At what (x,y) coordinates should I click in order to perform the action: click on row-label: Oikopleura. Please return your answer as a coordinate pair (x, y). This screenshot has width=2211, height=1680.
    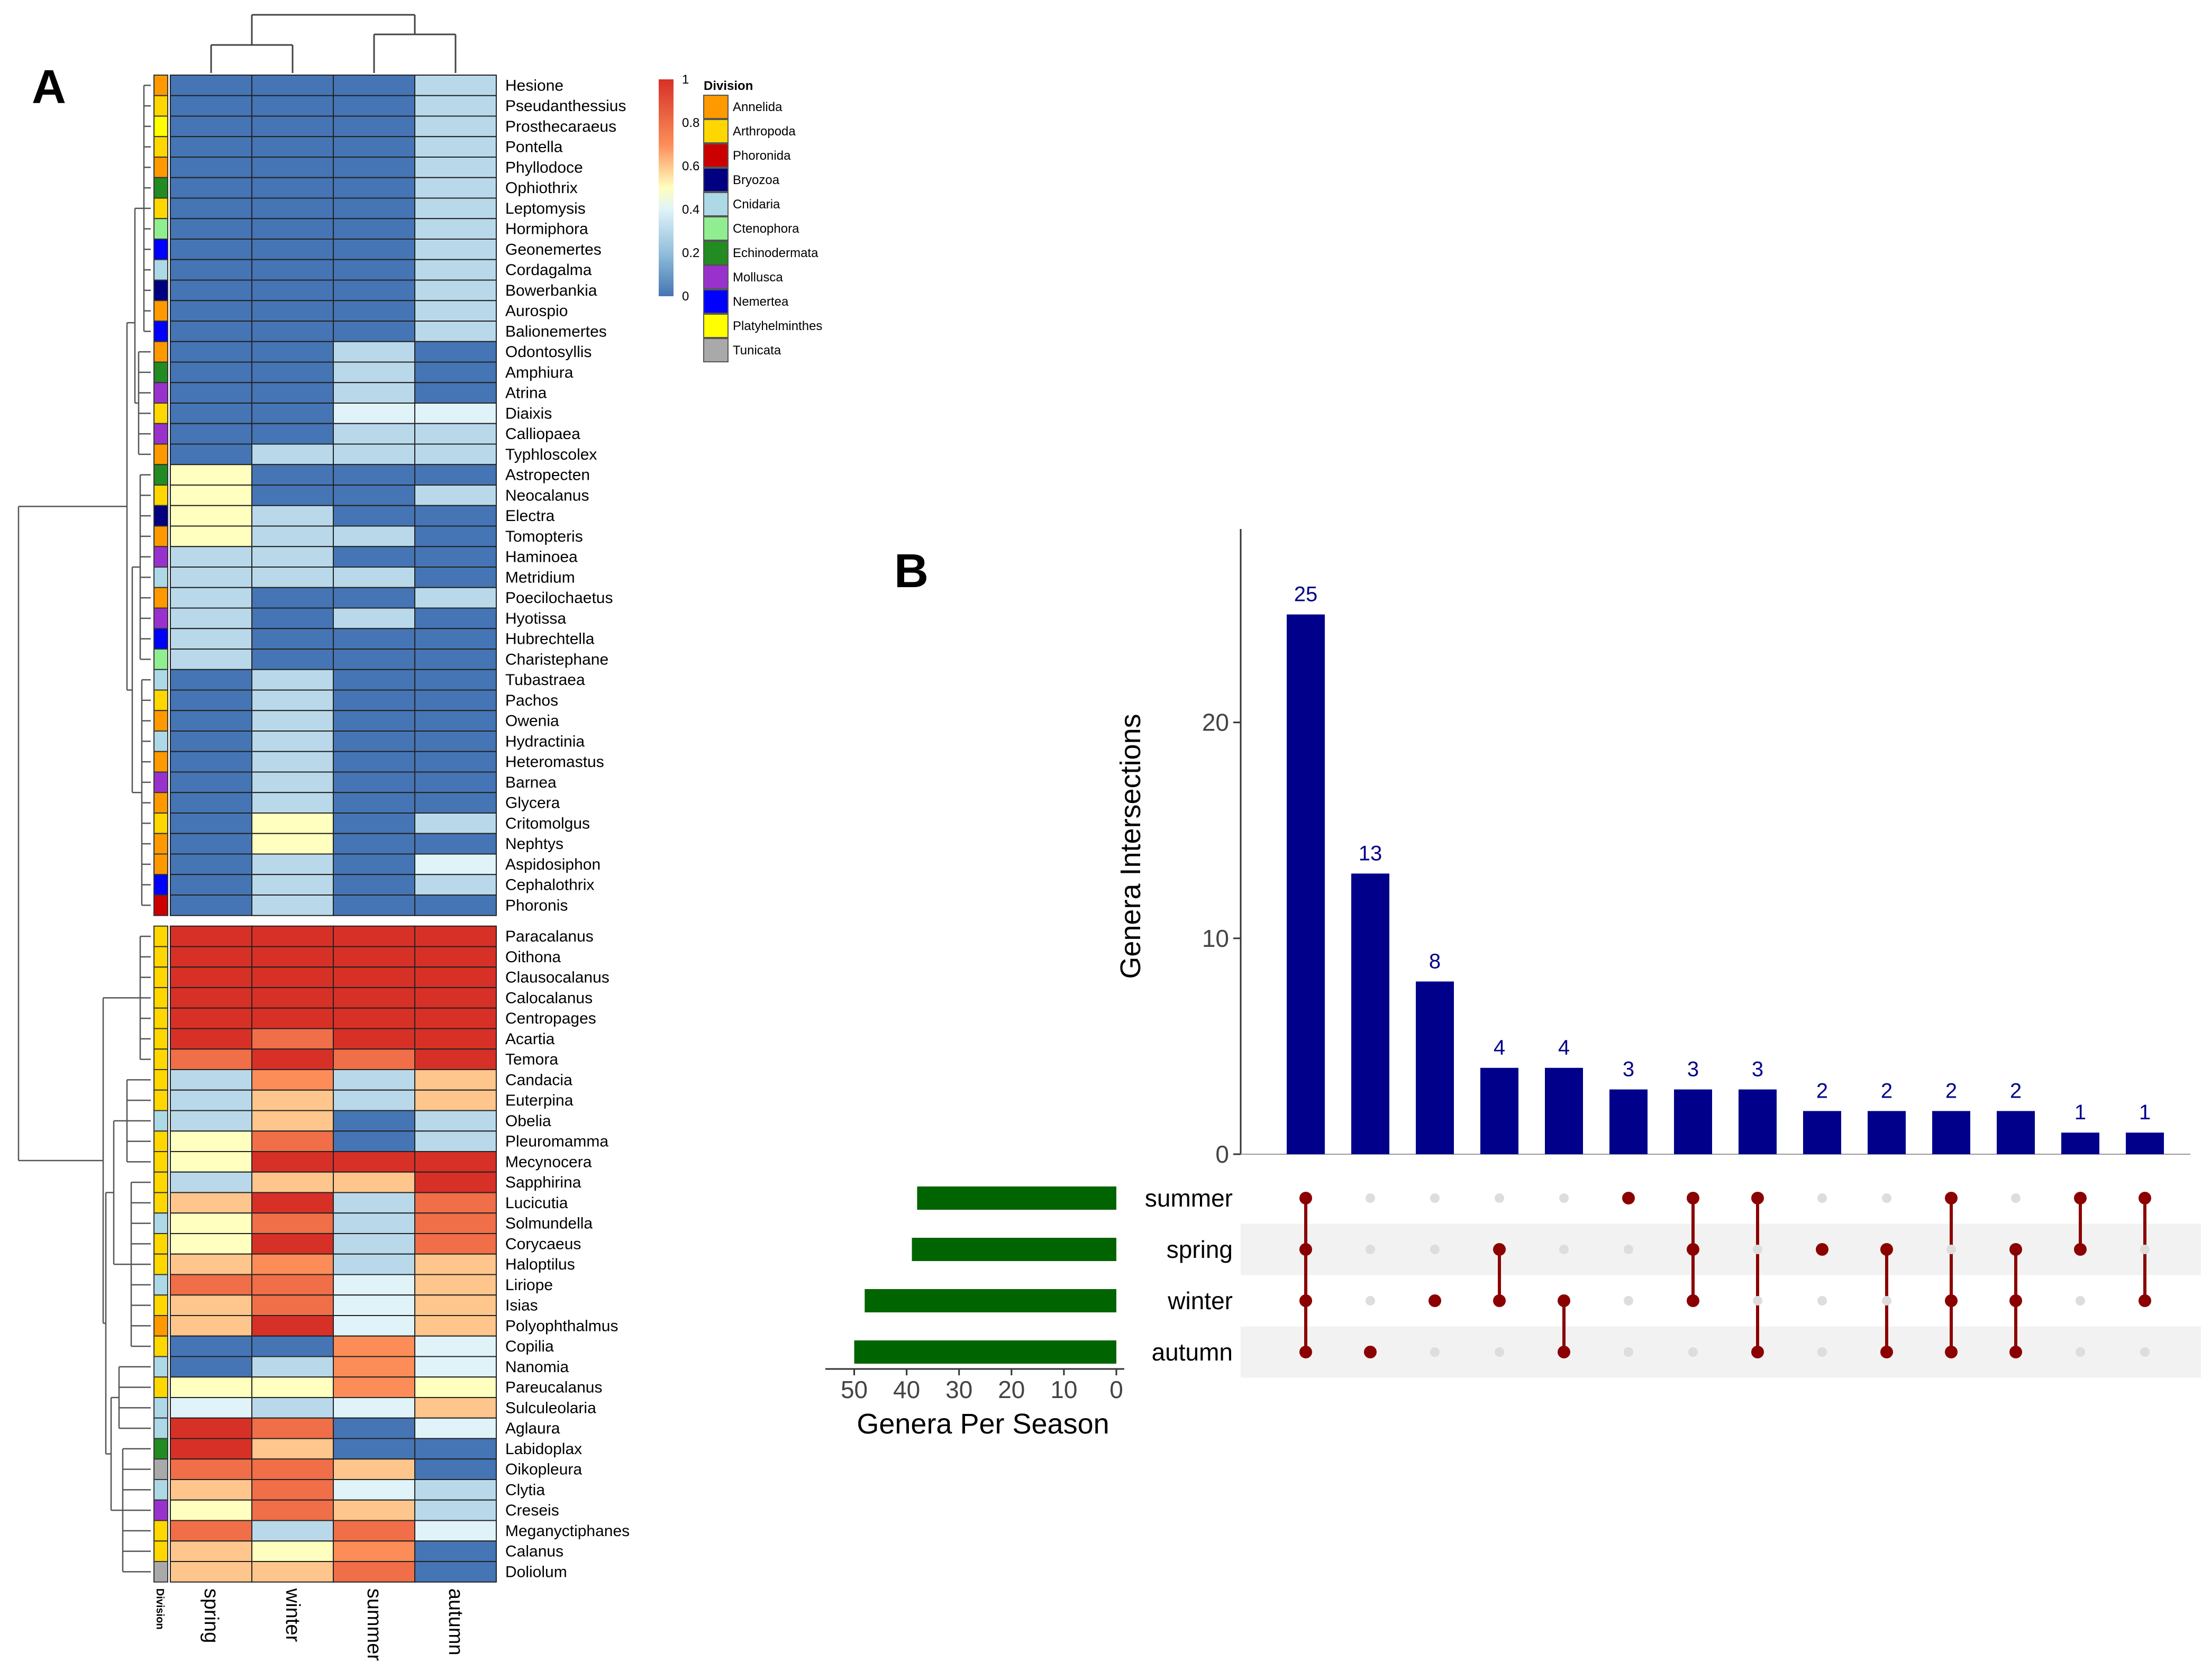
    Looking at the image, I should click on (543, 1469).